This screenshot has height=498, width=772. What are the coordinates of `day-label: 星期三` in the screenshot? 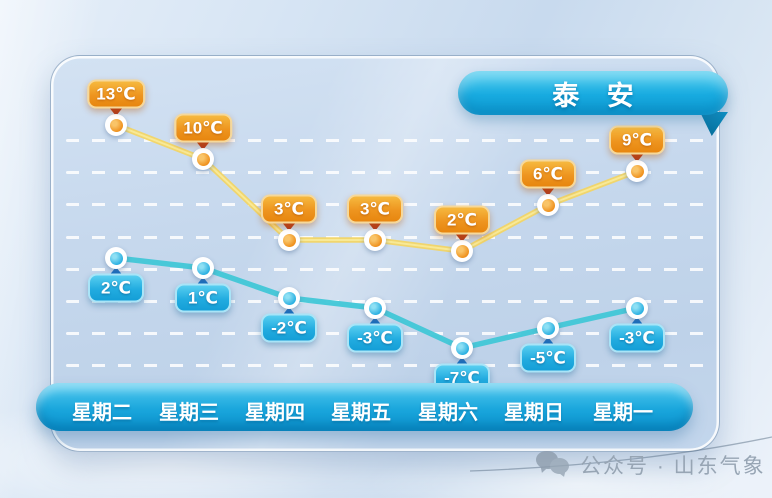 It's located at (189, 413).